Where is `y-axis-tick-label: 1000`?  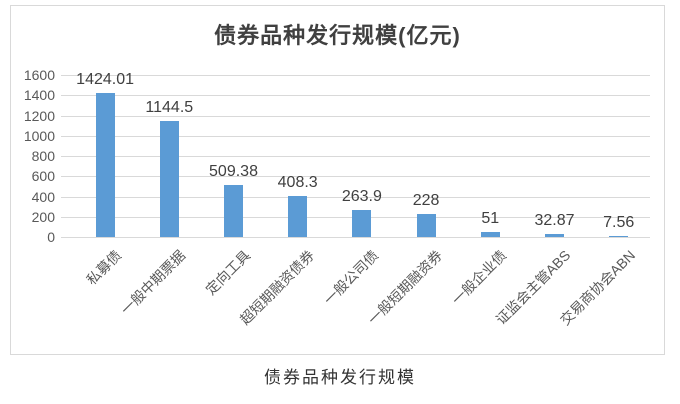 y-axis-tick-label: 1000 is located at coordinates (39, 135).